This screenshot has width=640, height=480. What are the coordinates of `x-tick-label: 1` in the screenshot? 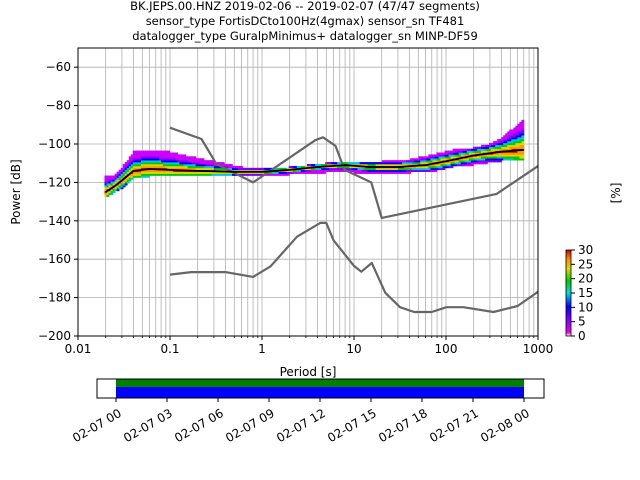 It's located at (262, 349).